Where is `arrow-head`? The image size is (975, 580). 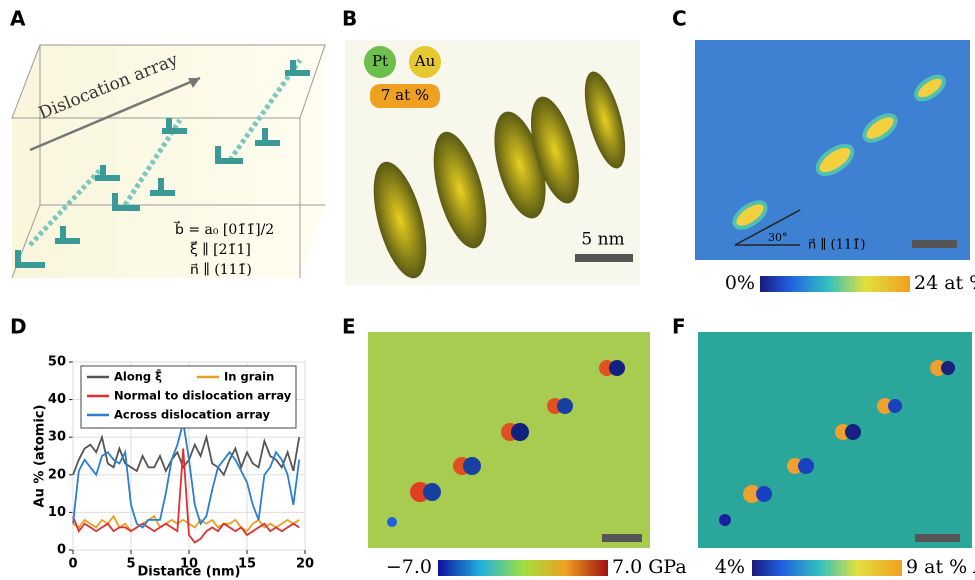
arrow-head is located at coordinates (194, 83).